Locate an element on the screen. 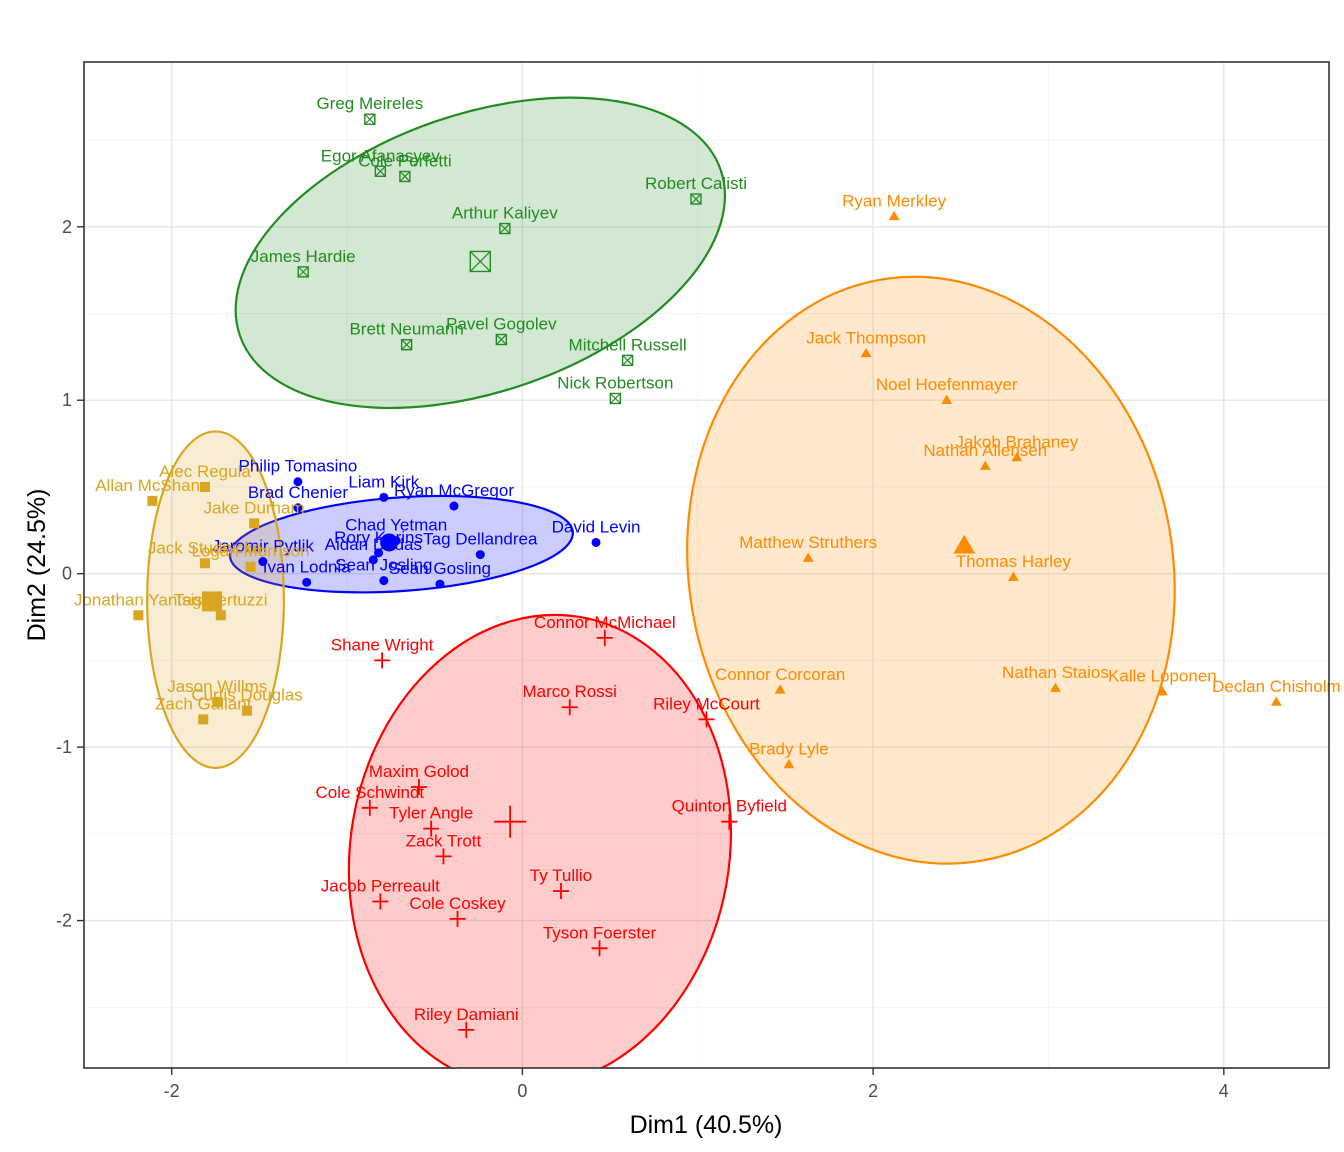  point-label-jacob-perreault: Jacob Perreault is located at coordinates (380, 885).